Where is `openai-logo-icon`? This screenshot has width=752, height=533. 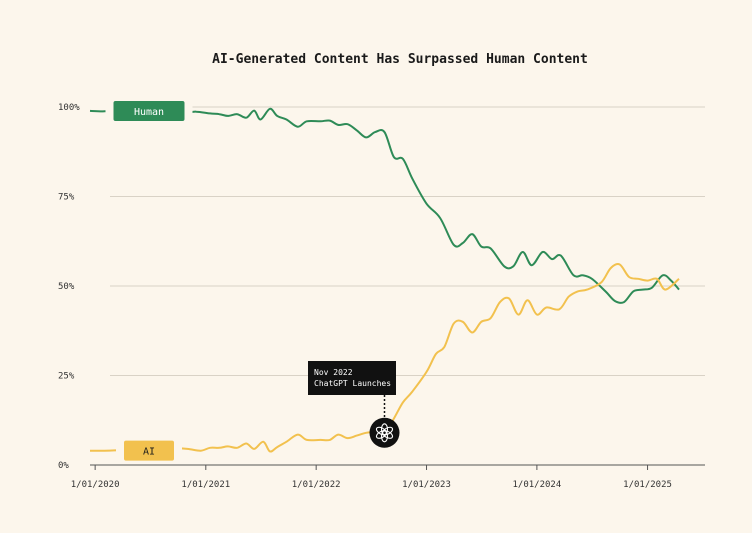 openai-logo-icon is located at coordinates (384, 432).